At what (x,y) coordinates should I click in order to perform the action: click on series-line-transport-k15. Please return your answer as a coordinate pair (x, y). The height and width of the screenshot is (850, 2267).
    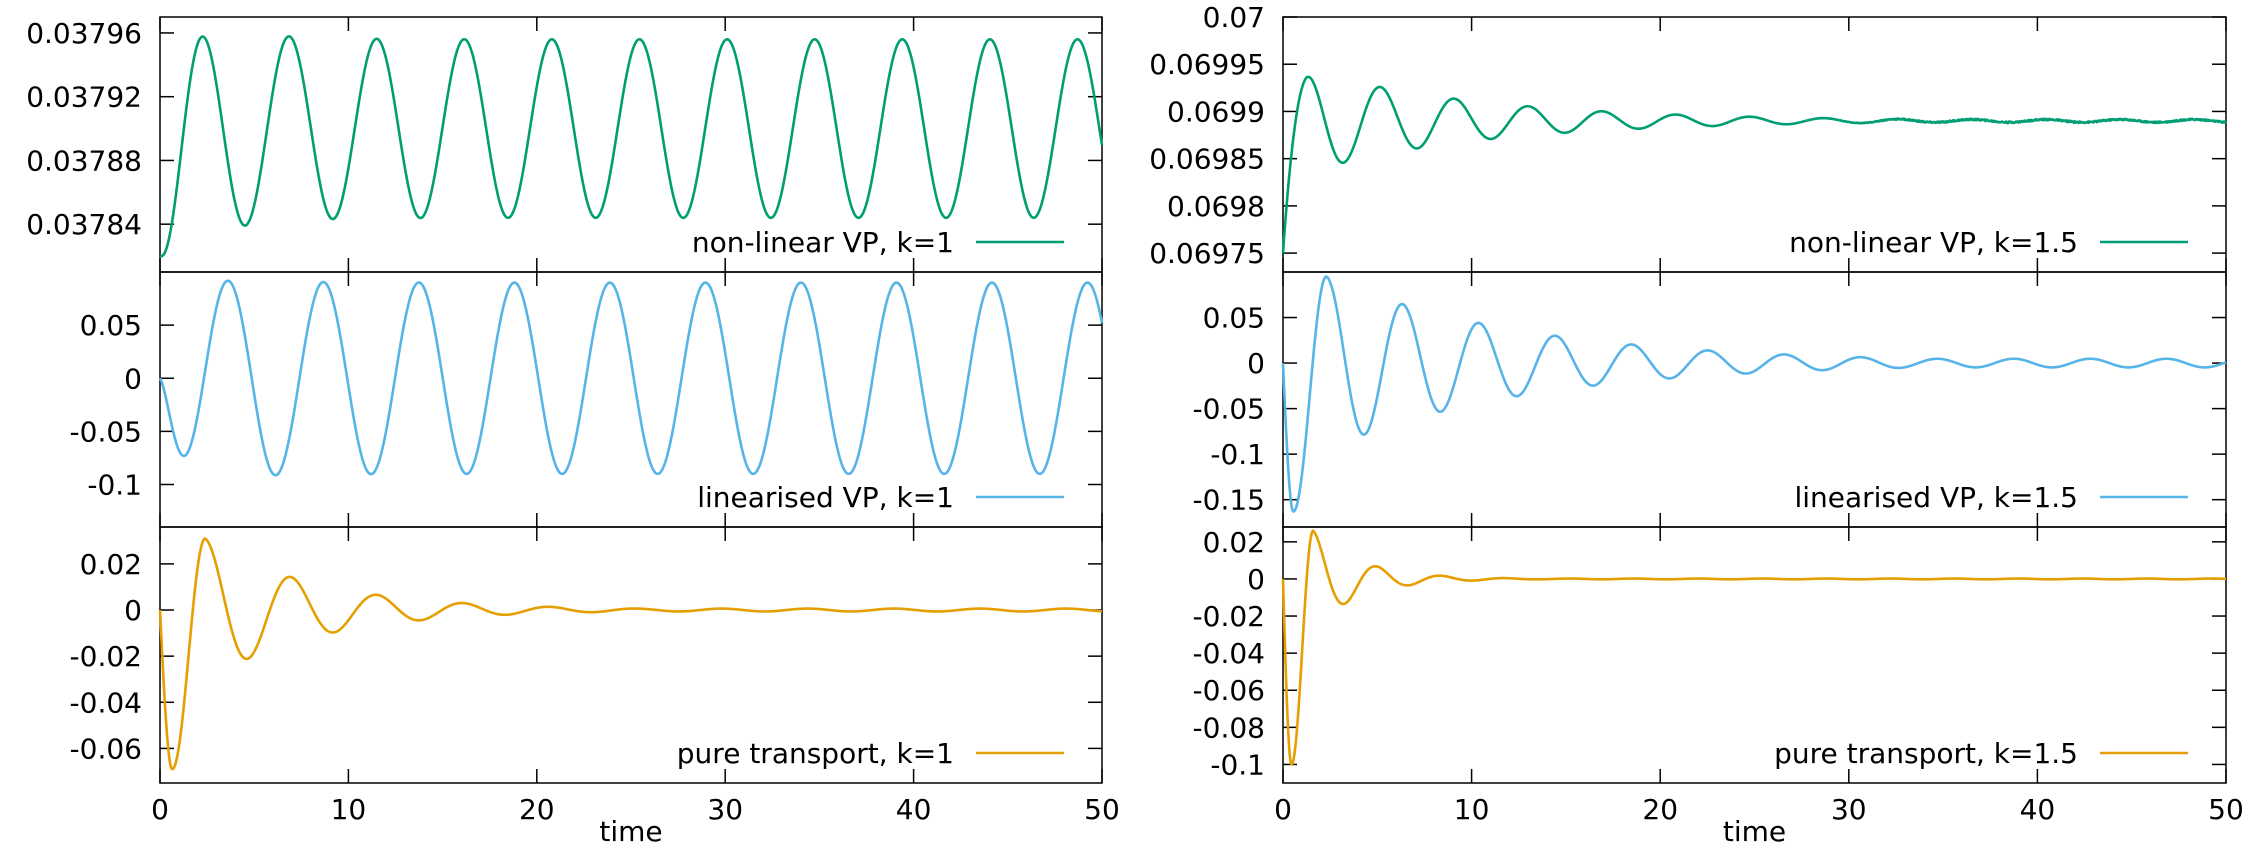
    Looking at the image, I should click on (1754, 647).